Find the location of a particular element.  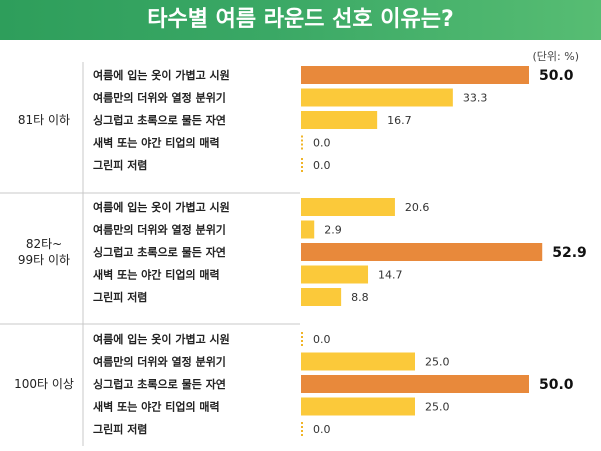

group-label-3: 100타 이상 is located at coordinates (44, 384).